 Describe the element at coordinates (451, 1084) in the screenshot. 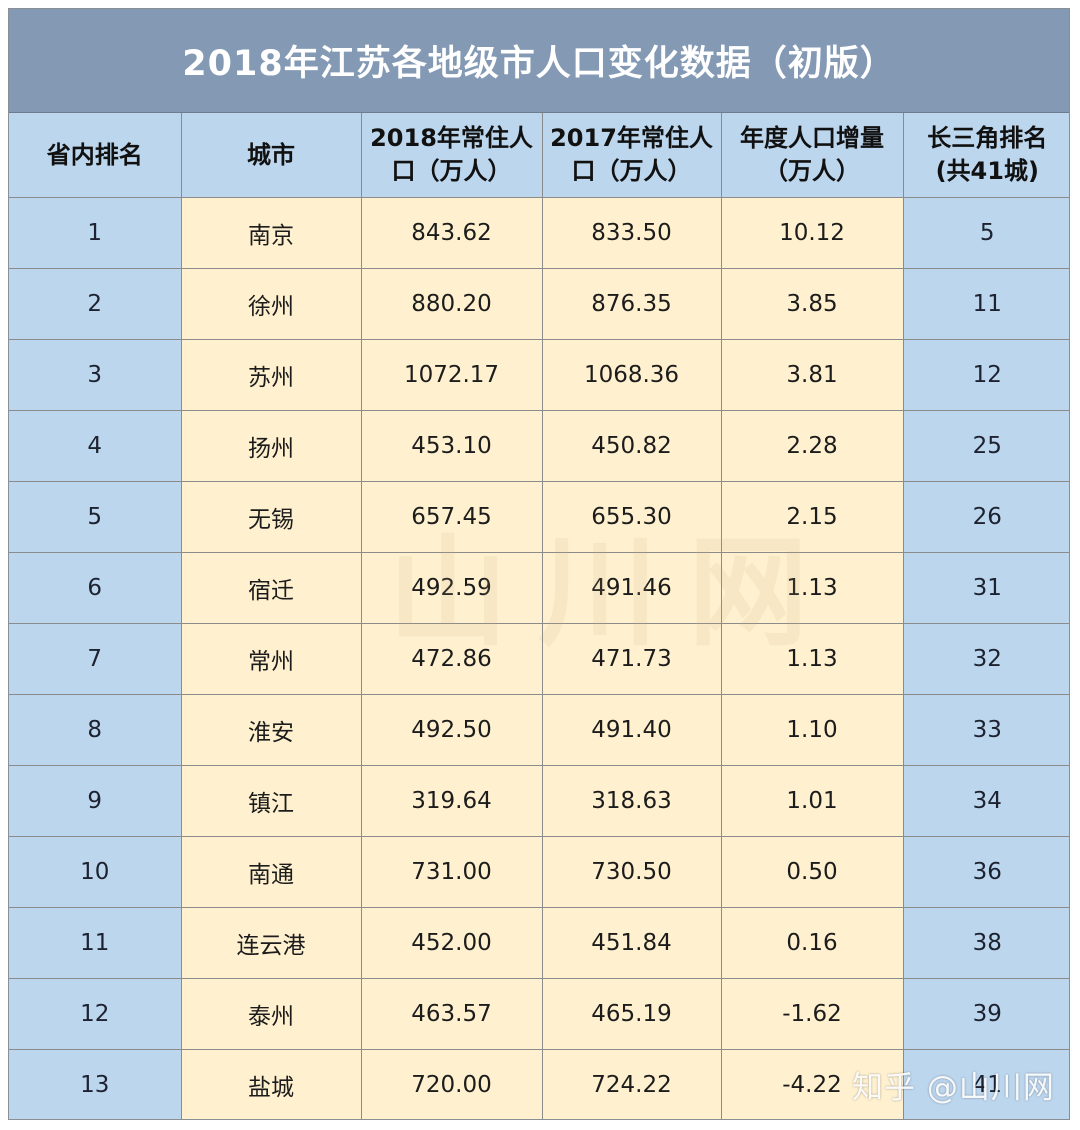

I see `cell-pop-2018: 720.00` at that location.